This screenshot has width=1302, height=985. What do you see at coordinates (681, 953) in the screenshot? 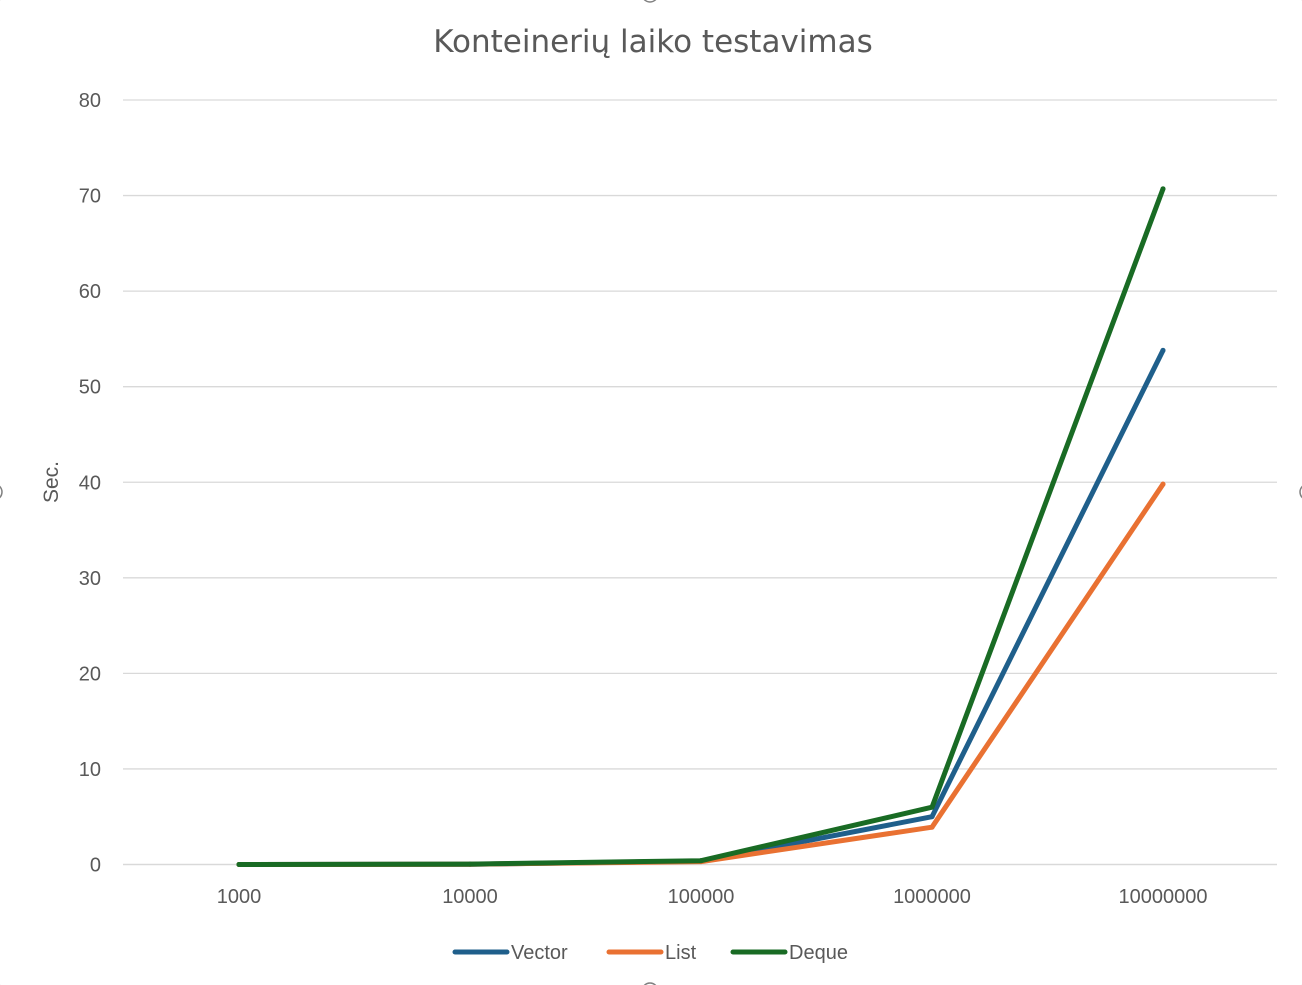
I see `legend-label-list: List` at bounding box center [681, 953].